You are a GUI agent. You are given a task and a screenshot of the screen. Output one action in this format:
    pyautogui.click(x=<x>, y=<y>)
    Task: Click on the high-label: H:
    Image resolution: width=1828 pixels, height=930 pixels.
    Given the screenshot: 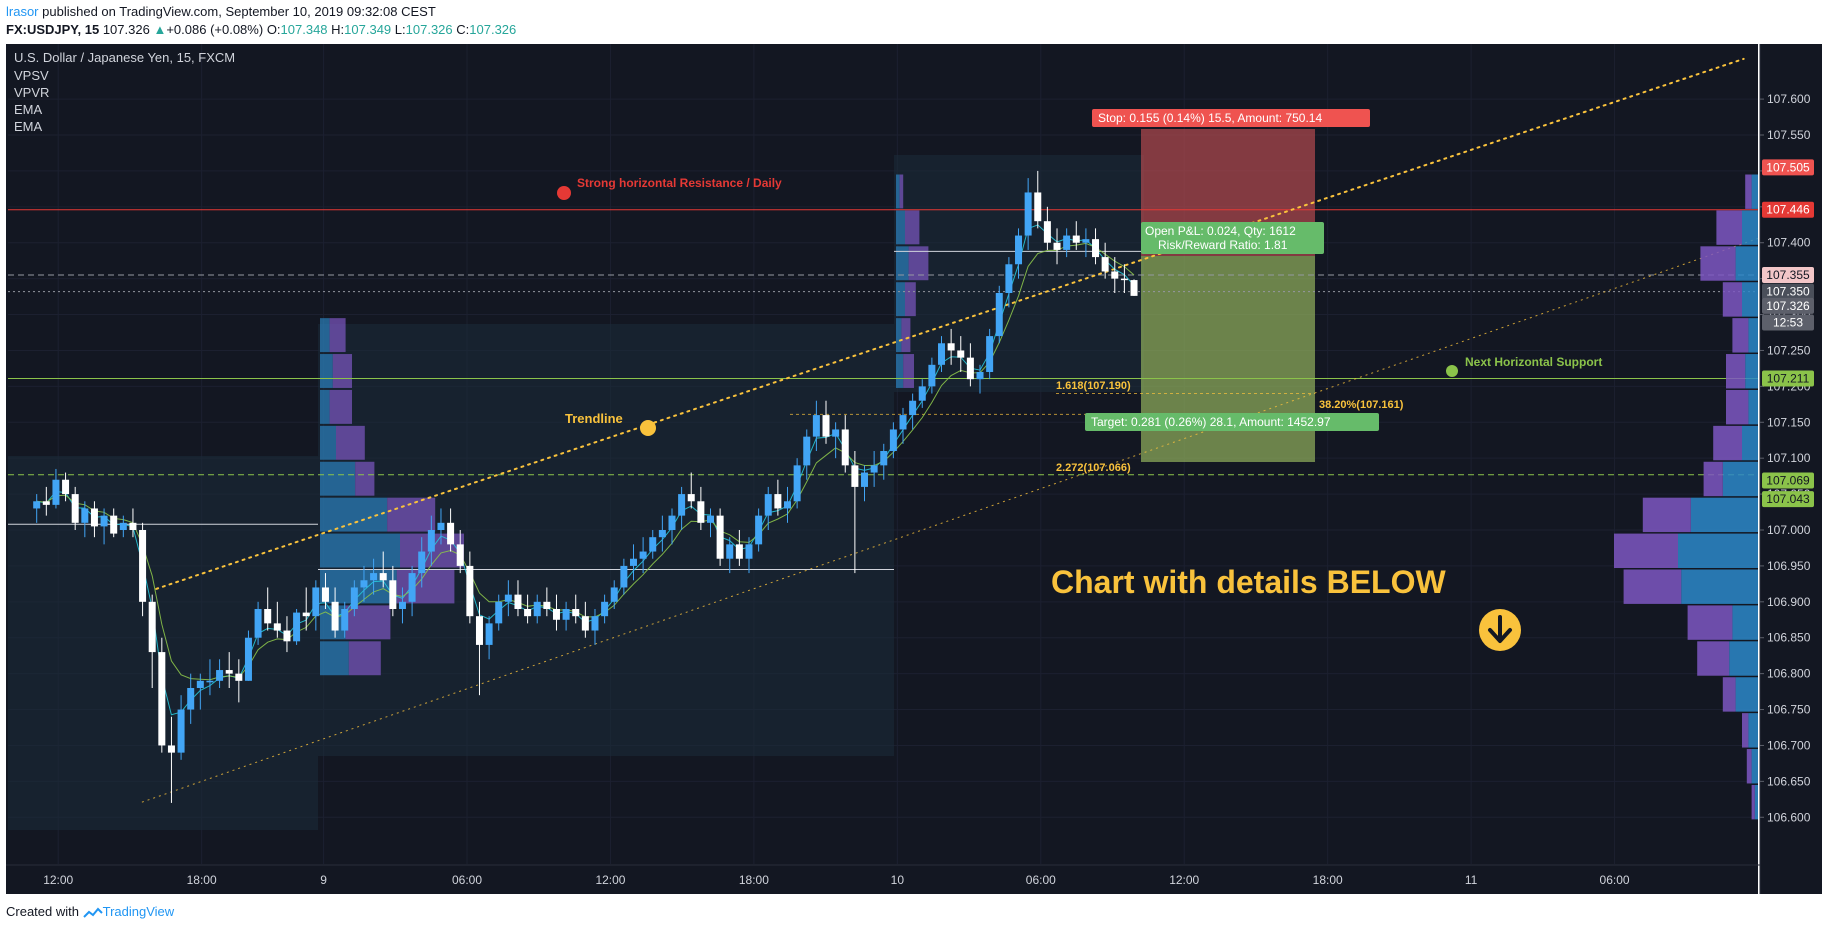 What is the action you would take?
    pyautogui.click(x=338, y=29)
    